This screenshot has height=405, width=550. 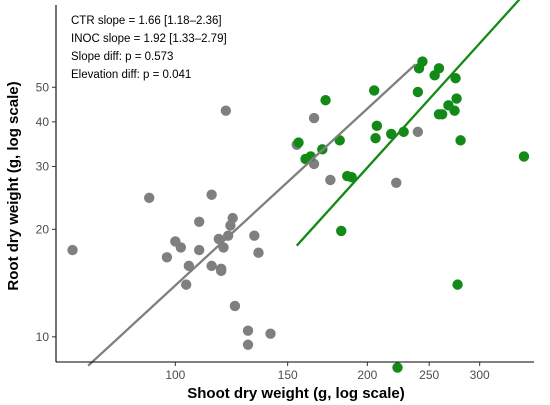 I want to click on y-tick-label: 30, so click(x=43, y=166).